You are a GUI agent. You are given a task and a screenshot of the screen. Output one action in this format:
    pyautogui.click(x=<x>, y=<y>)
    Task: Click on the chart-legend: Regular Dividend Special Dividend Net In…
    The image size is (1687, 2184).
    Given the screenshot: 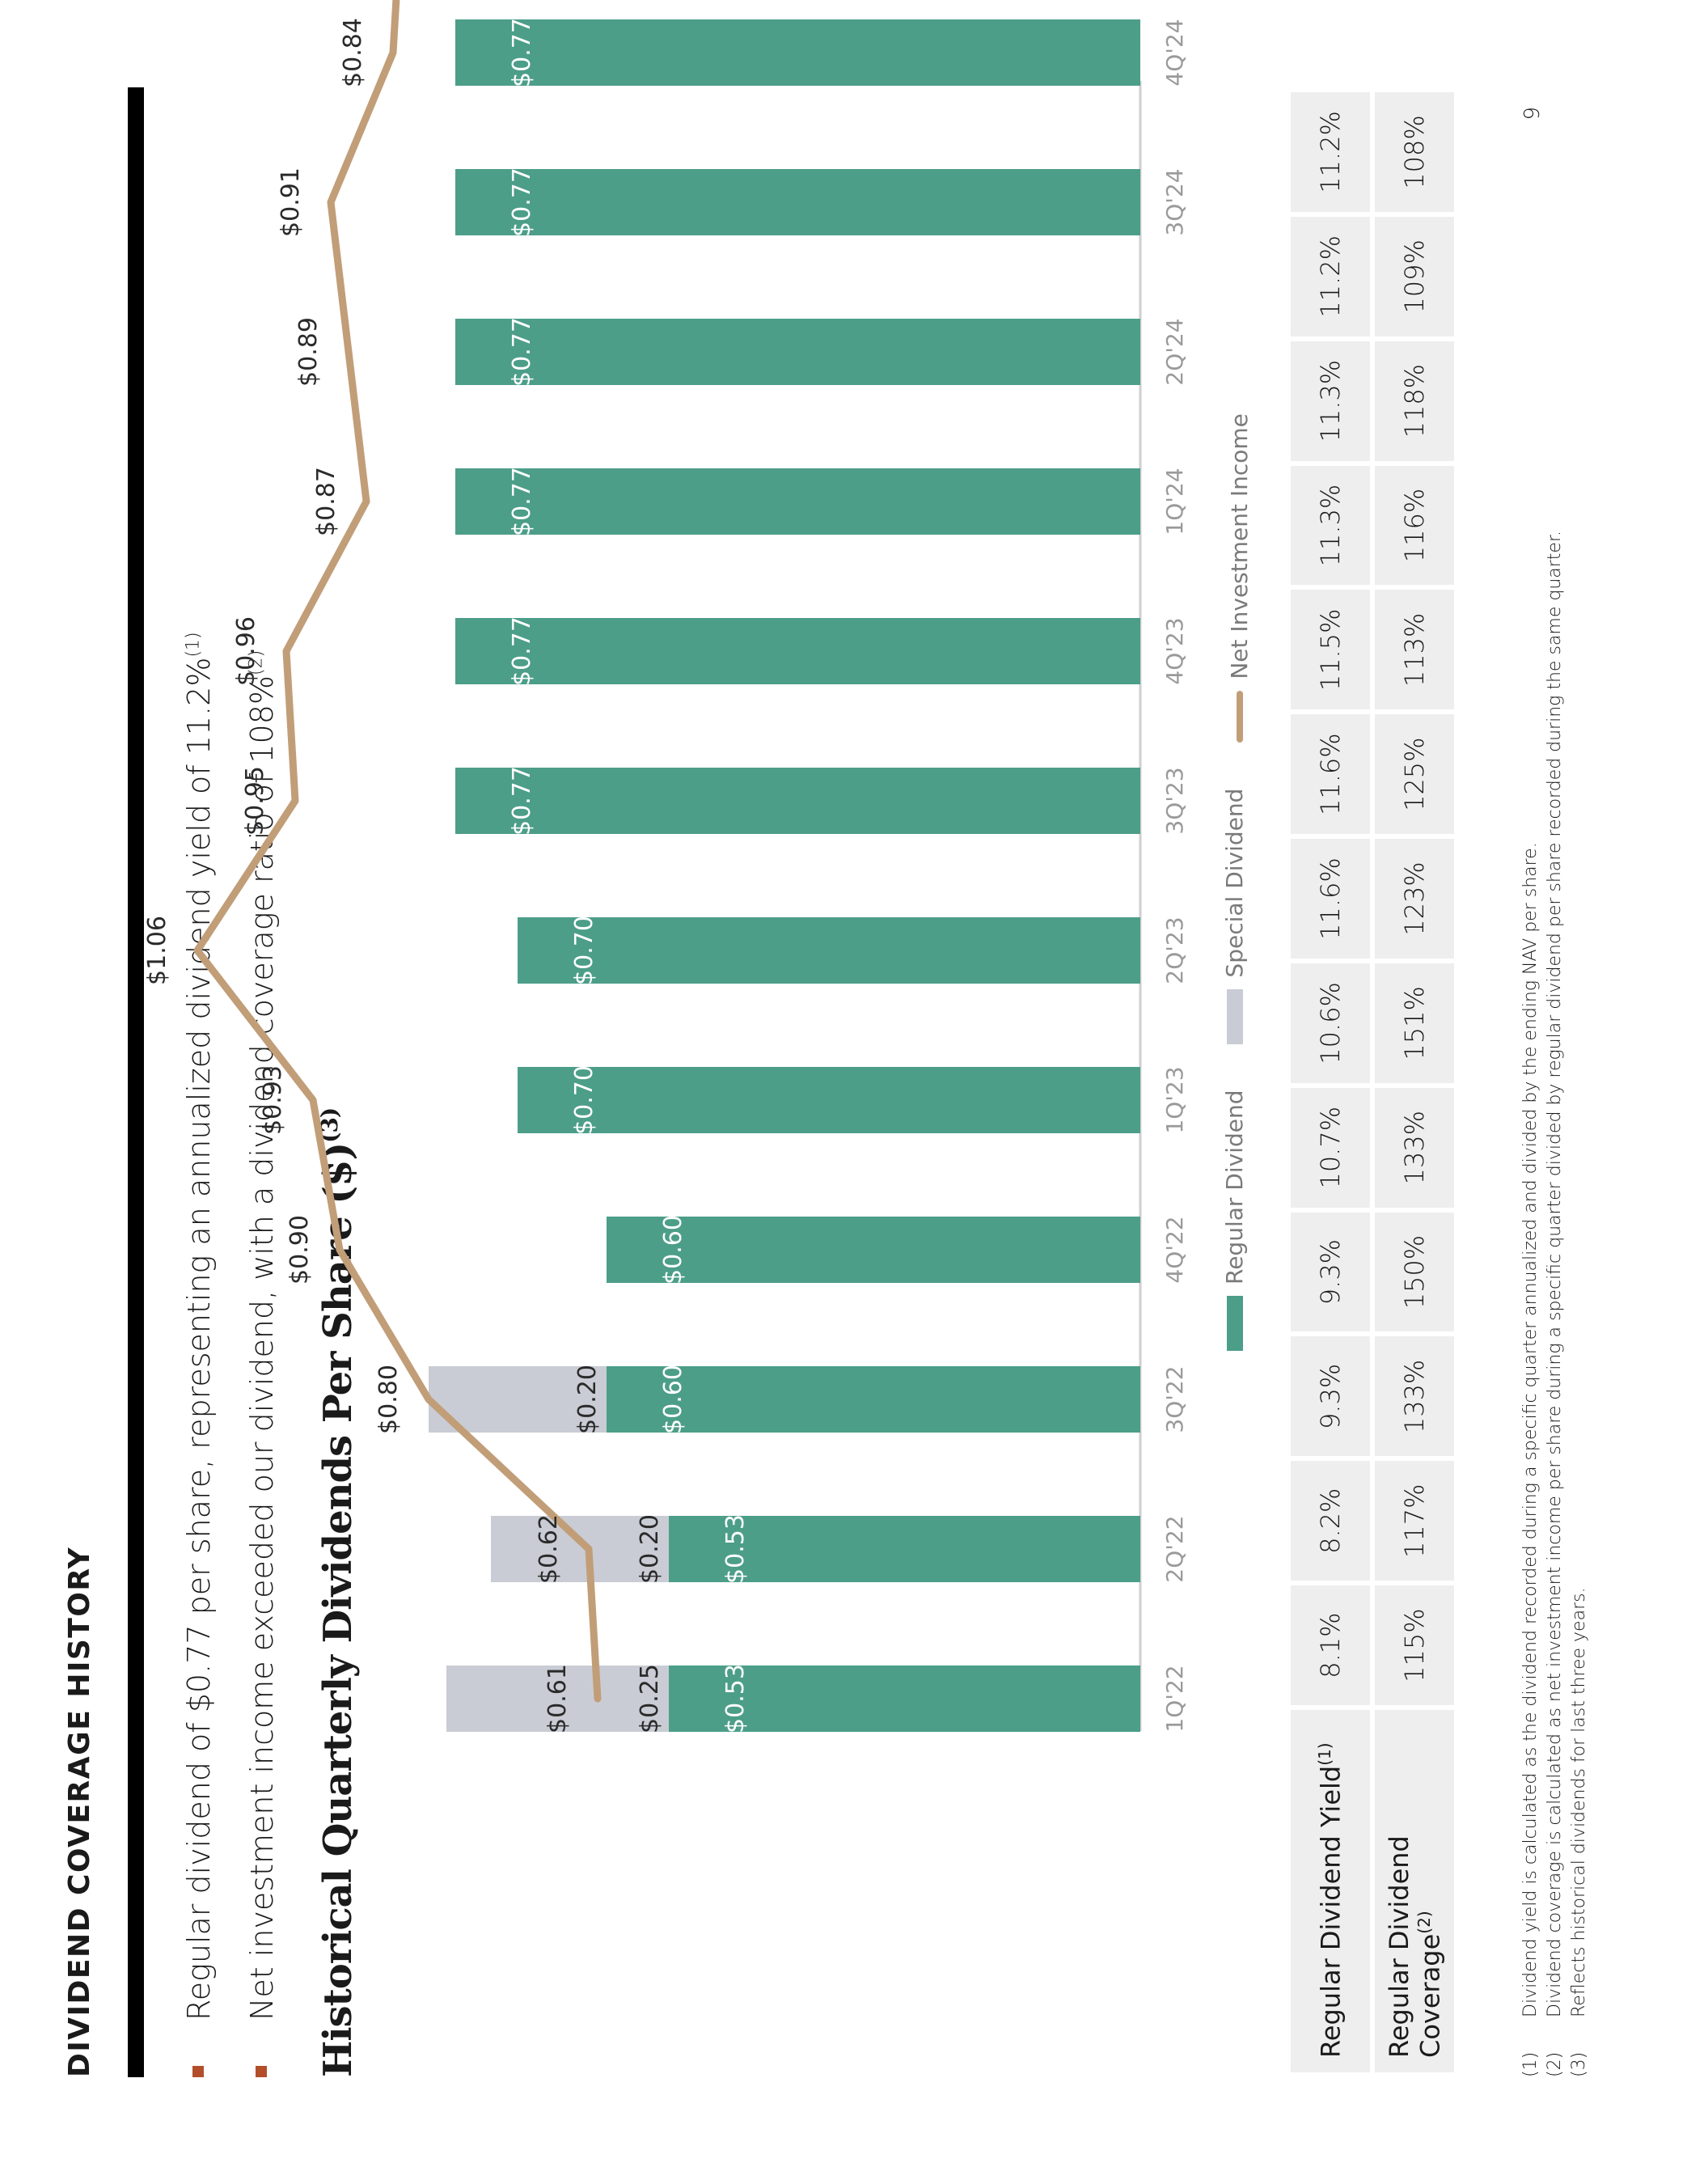 What is the action you would take?
    pyautogui.click(x=1237, y=863)
    